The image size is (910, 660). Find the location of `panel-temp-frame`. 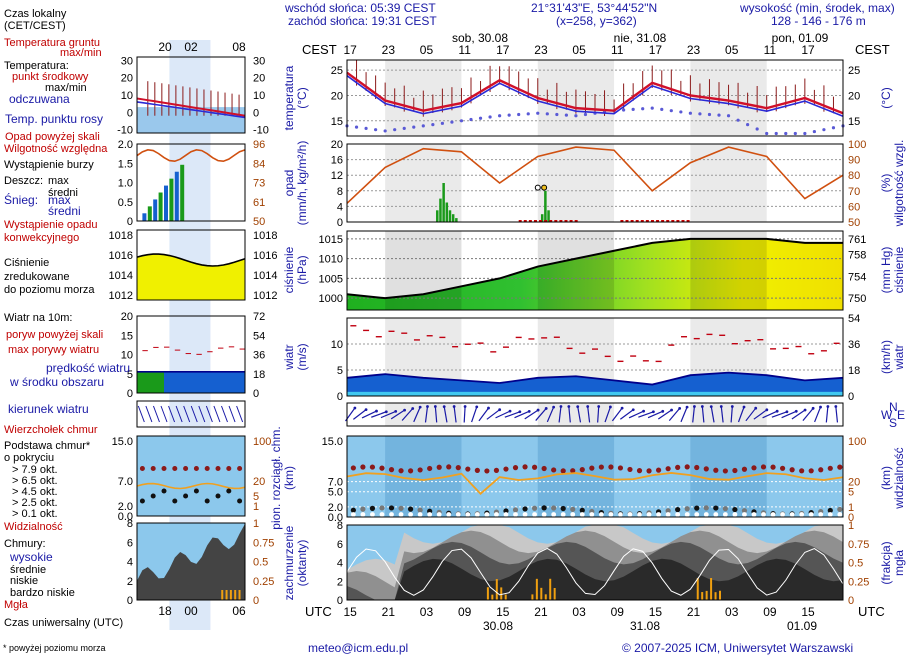

panel-temp-frame is located at coordinates (595, 98).